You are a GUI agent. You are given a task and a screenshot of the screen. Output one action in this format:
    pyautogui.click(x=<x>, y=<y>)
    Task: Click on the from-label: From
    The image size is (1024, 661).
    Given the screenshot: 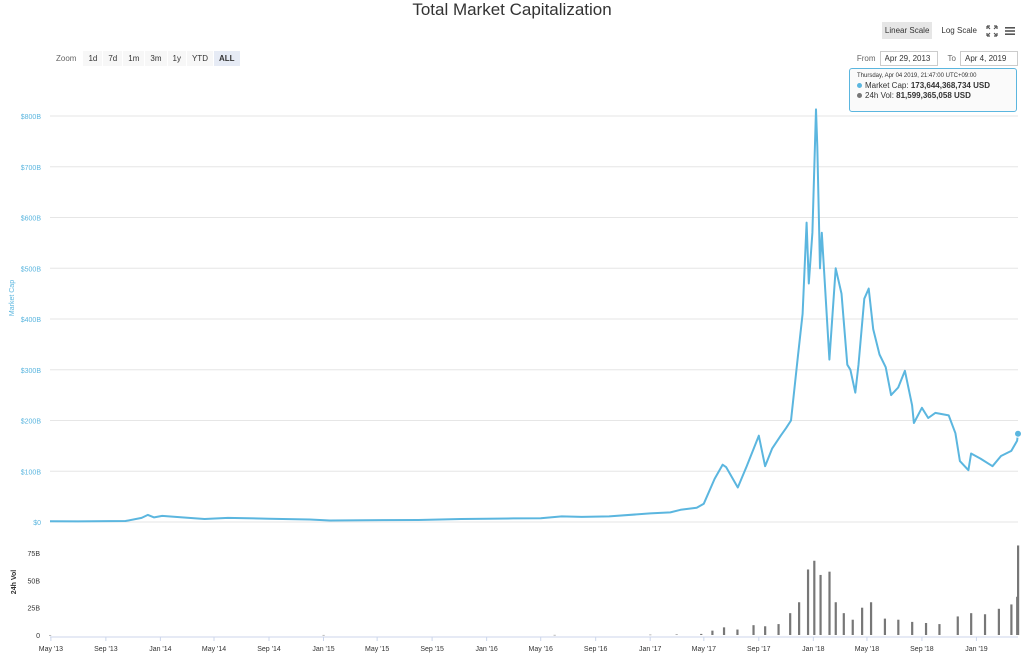 What is the action you would take?
    pyautogui.click(x=866, y=58)
    